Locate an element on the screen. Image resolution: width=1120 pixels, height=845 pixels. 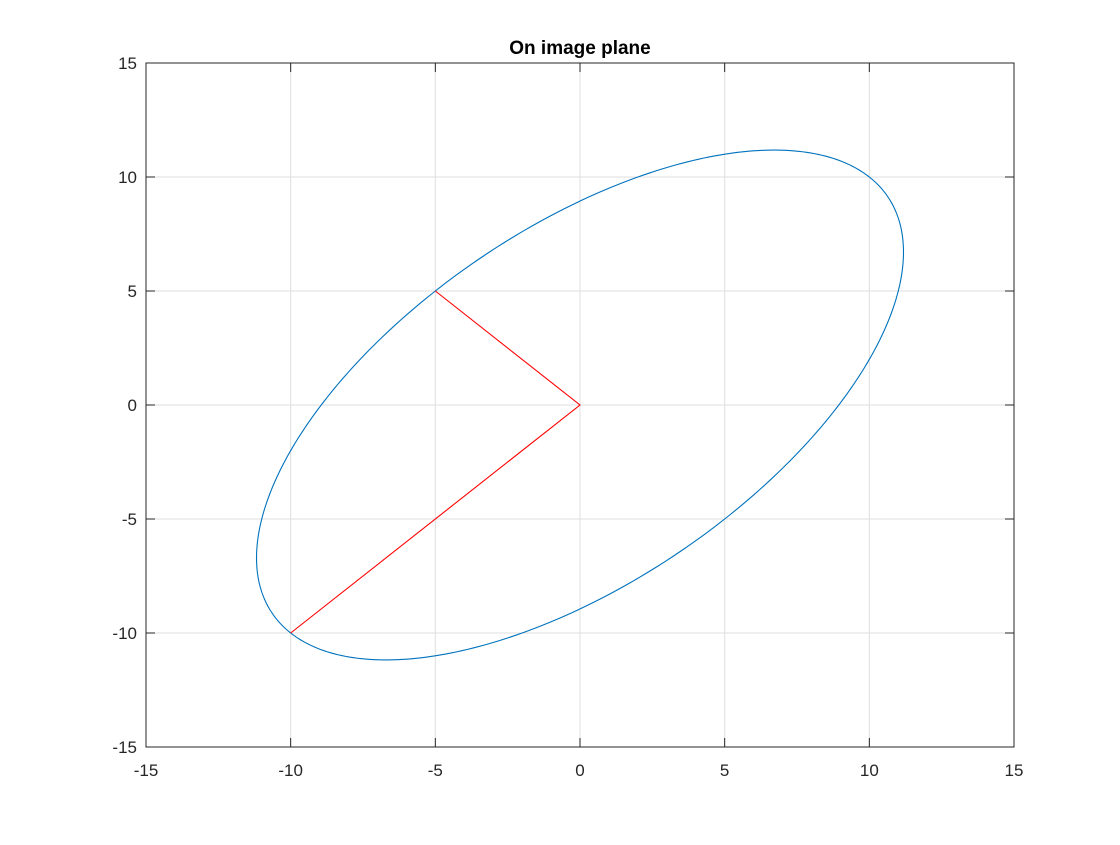
y-tick-label: 0 is located at coordinates (132, 405).